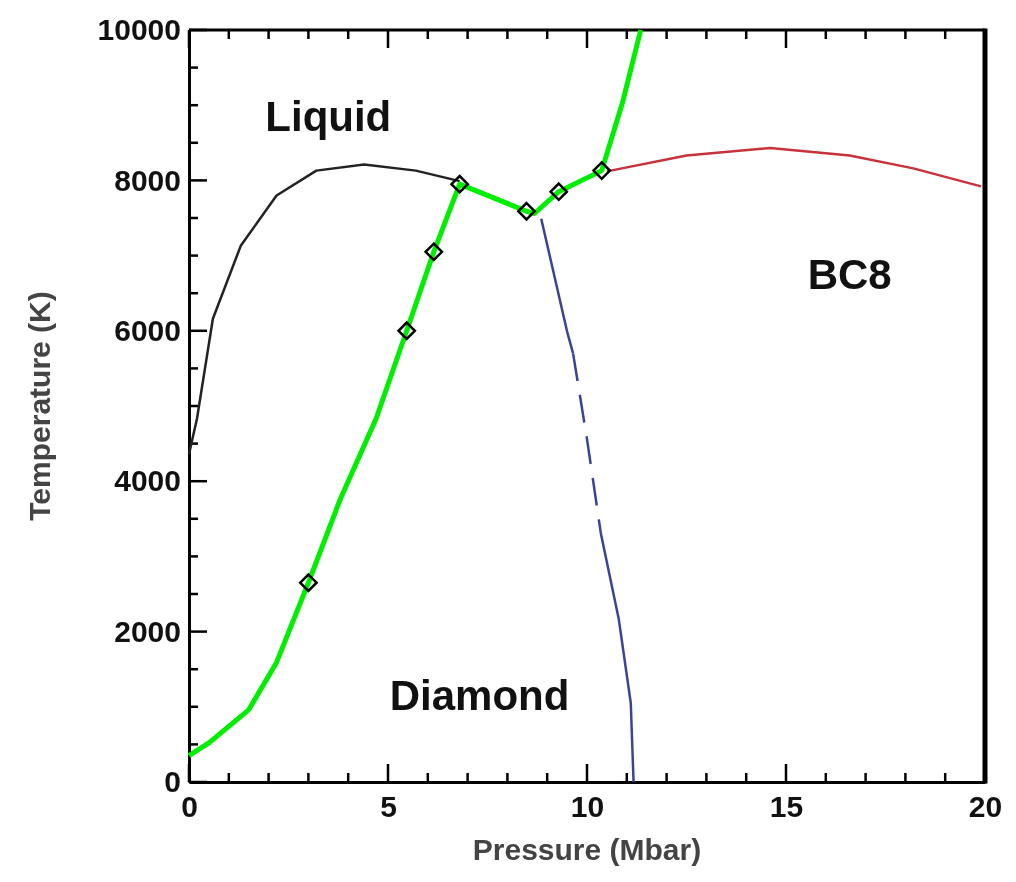 This screenshot has height=882, width=1016. What do you see at coordinates (479, 696) in the screenshot?
I see `annotation: Diamond` at bounding box center [479, 696].